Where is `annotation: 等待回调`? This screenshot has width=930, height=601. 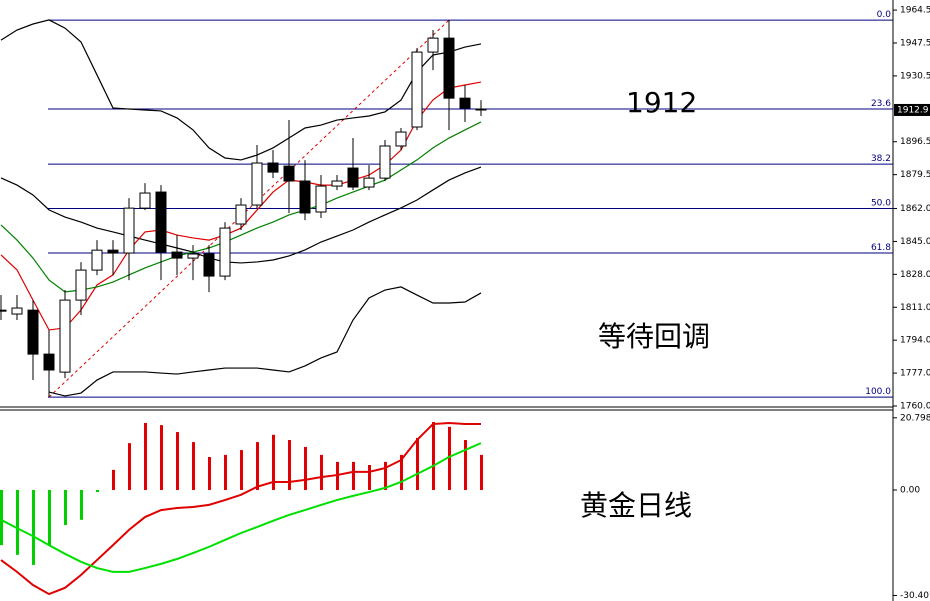
annotation: 等待回调 is located at coordinates (654, 336).